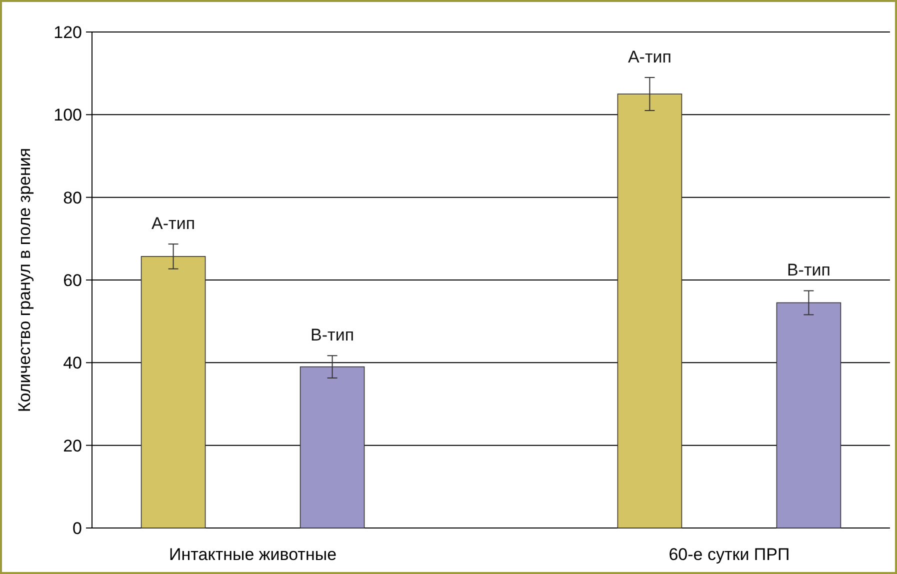  I want to click on x-tick-label: Интактные животные, so click(253, 554).